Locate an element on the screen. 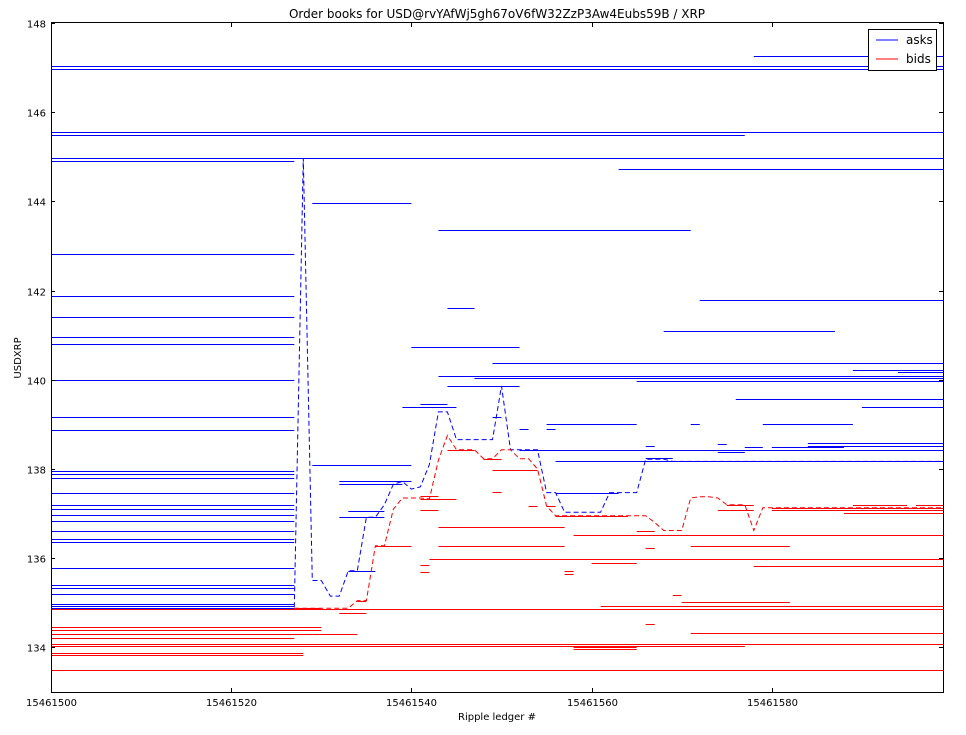 Image resolution: width=966 pixels, height=735 pixels. x-tick-label: 15461580 is located at coordinates (772, 703).